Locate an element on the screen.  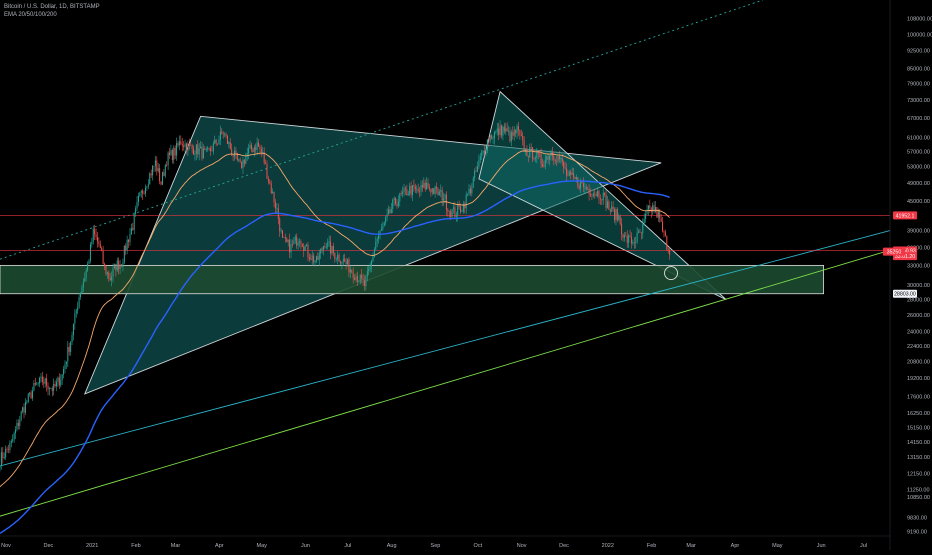
y-tick-label: 24000.00 is located at coordinates (918, 333).